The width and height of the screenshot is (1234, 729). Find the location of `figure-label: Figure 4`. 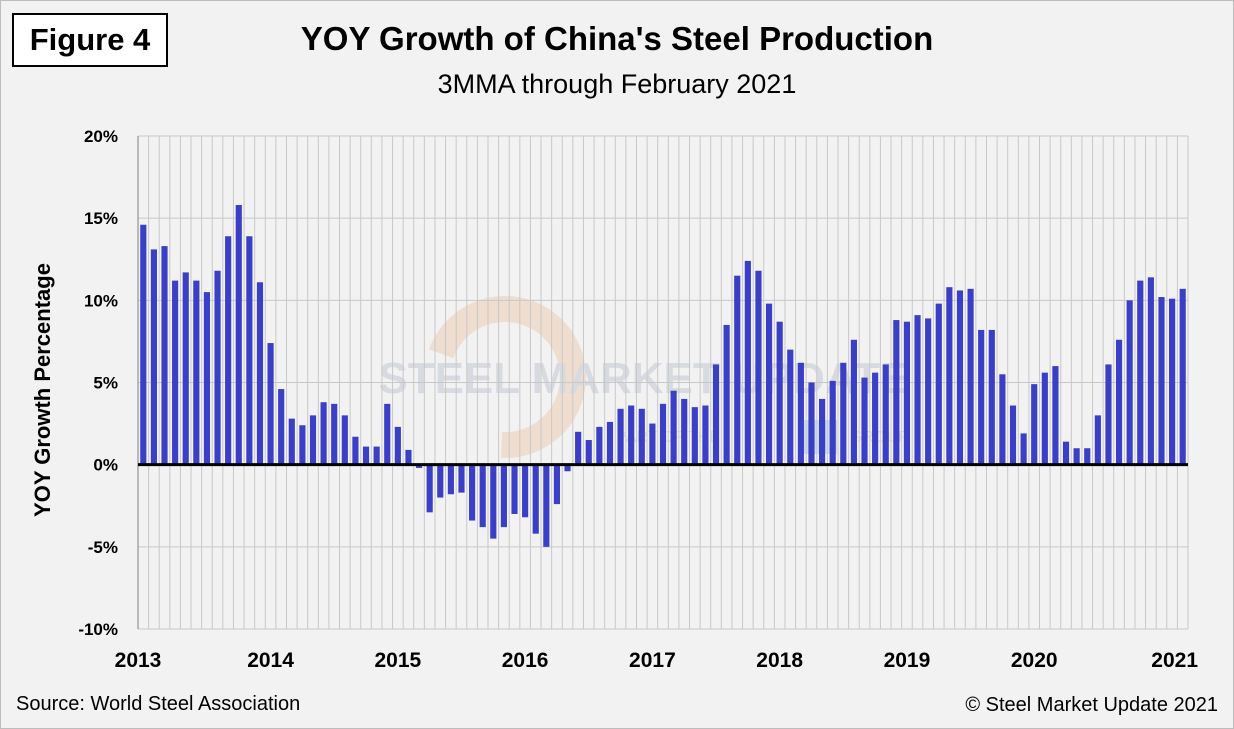

figure-label: Figure 4 is located at coordinates (90, 40).